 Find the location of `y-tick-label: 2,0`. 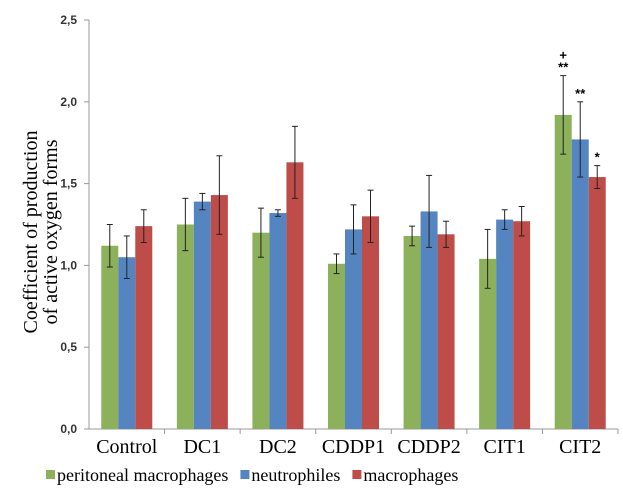

y-tick-label: 2,0 is located at coordinates (68, 102).